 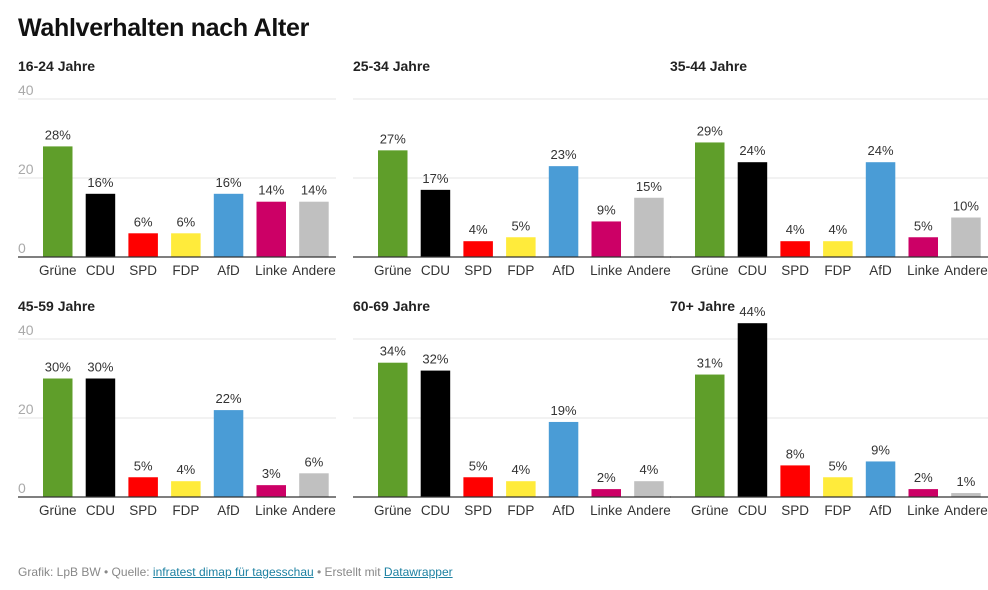 What do you see at coordinates (709, 66) in the screenshot?
I see `panel-title: 35-44 Jahre` at bounding box center [709, 66].